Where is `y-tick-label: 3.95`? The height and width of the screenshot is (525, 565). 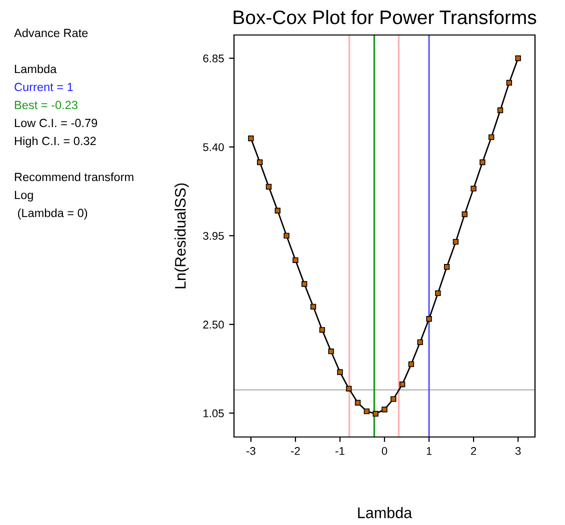
y-tick-label: 3.95 is located at coordinates (213, 236).